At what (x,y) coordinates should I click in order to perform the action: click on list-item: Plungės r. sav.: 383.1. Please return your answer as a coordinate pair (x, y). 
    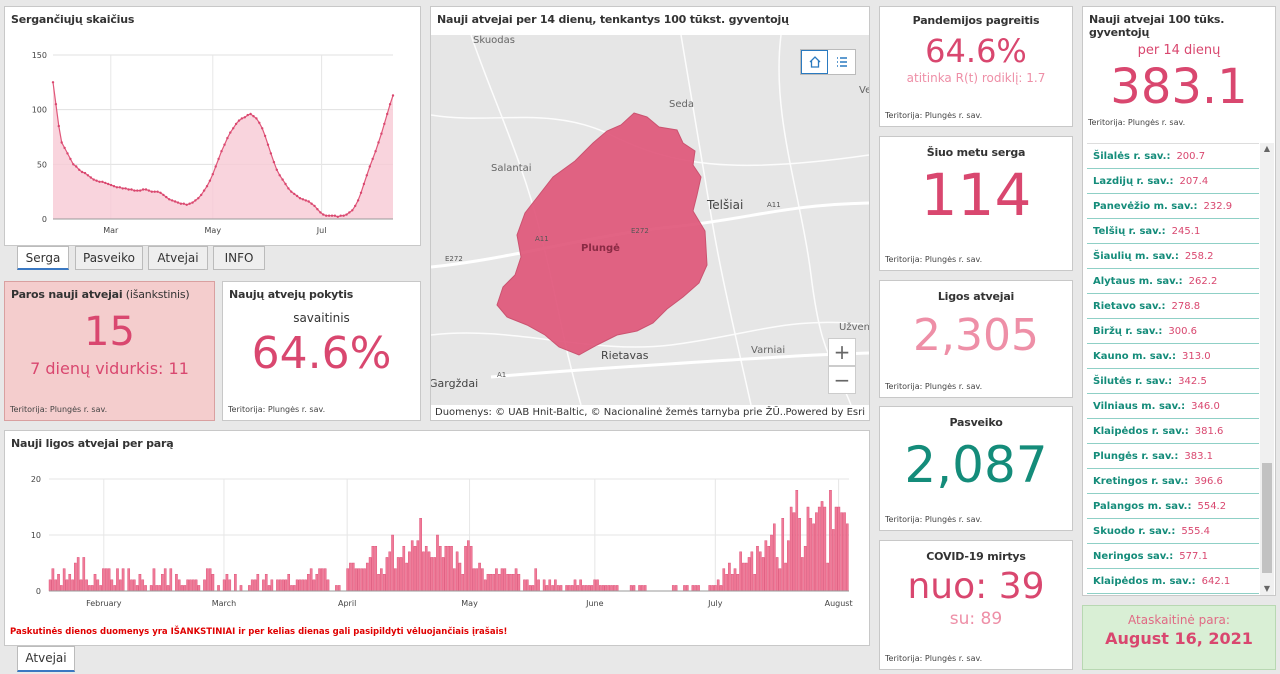
    Looking at the image, I should click on (1173, 456).